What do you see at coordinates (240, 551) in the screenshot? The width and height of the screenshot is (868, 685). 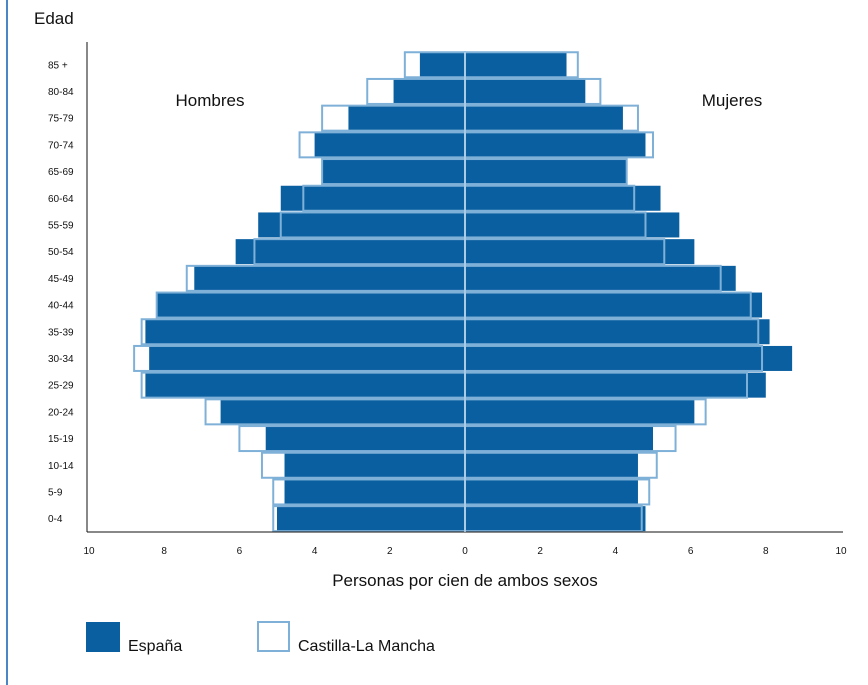 I see `x-tick-label-2: 6` at bounding box center [240, 551].